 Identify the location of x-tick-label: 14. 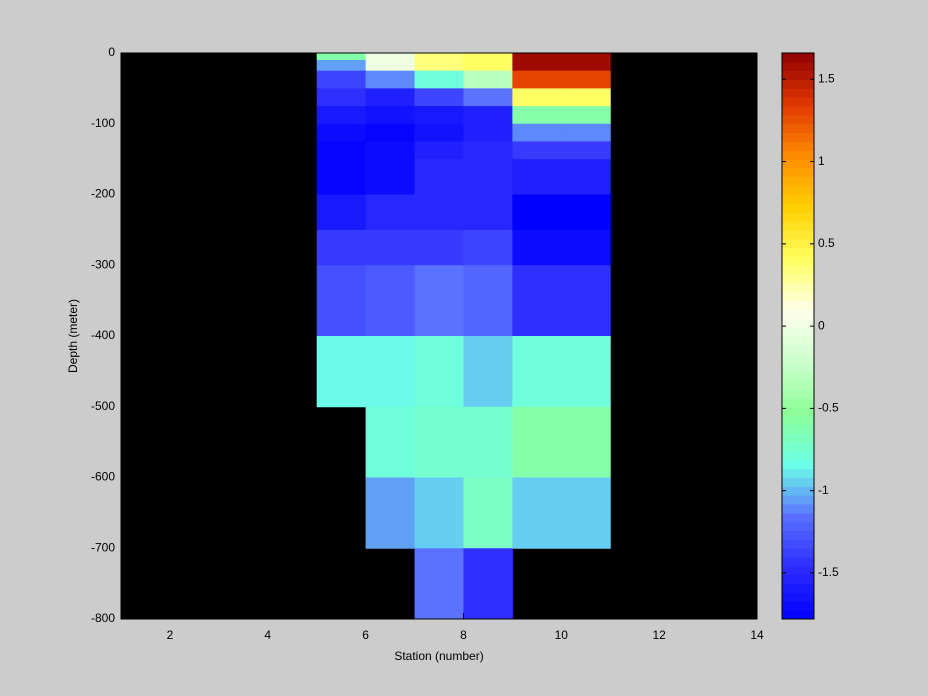
(757, 635).